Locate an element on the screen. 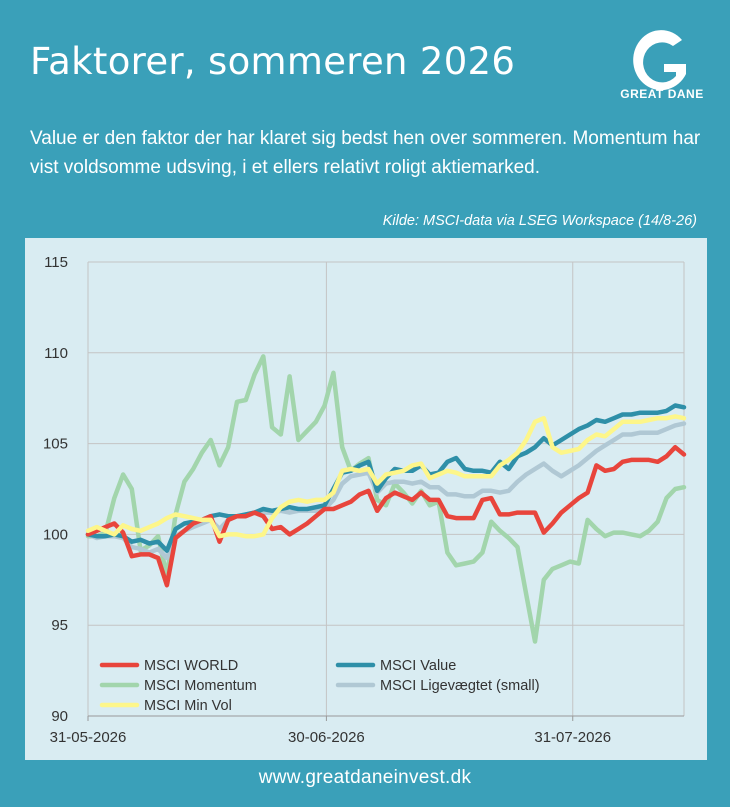 This screenshot has width=730, height=807. y-tick-label: 115 is located at coordinates (56, 262).